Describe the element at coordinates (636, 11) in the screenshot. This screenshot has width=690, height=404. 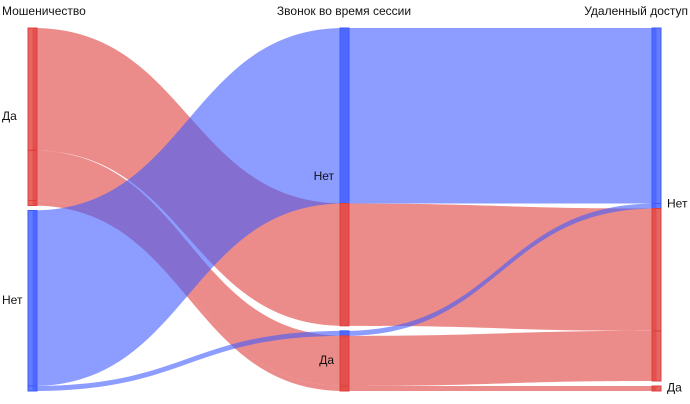
I see `dimension-label: Удаленный доступ` at that location.